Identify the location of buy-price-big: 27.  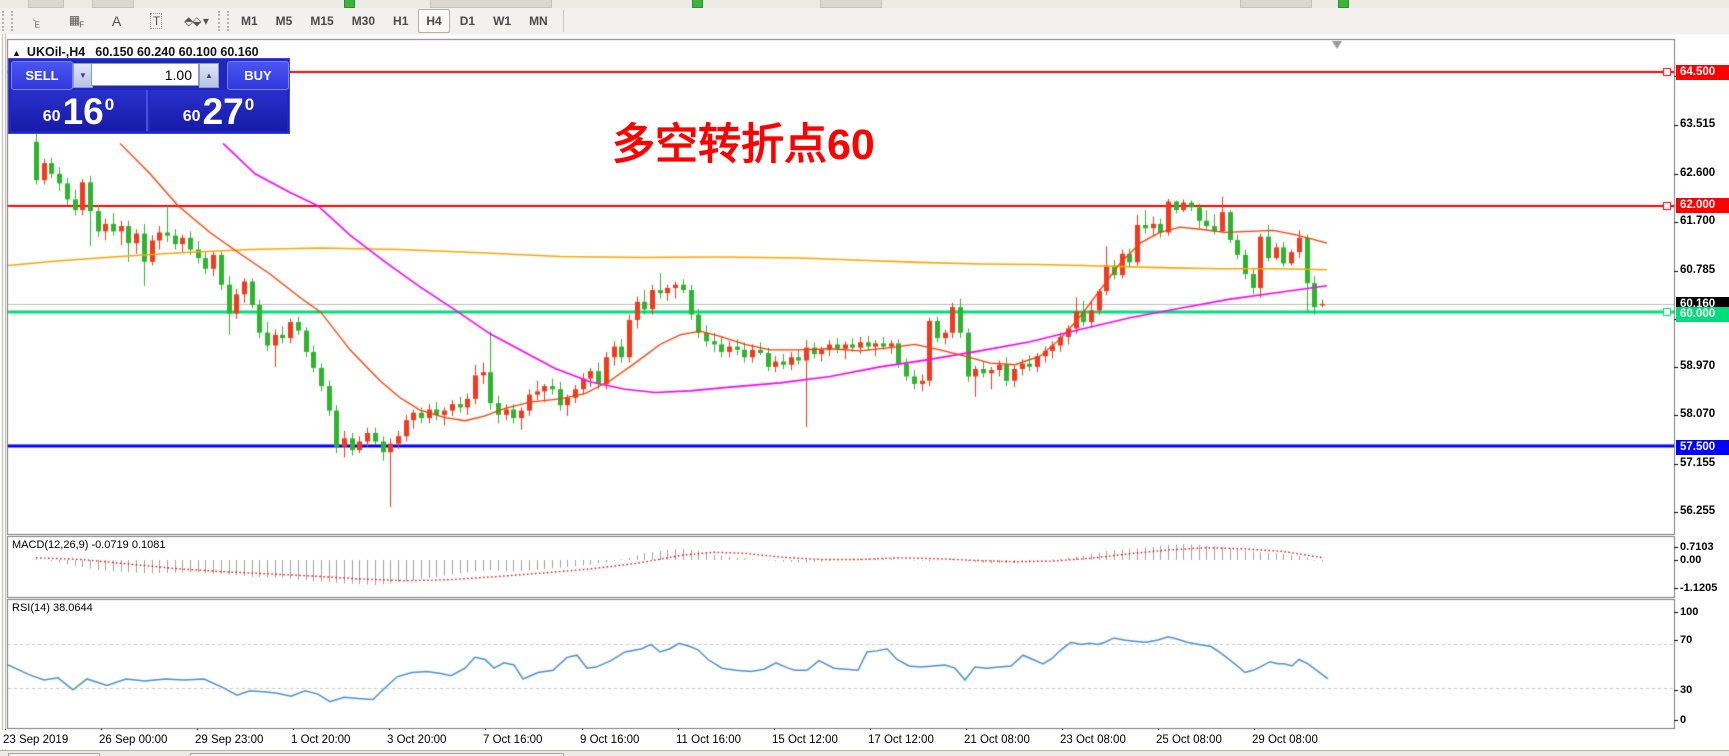
(223, 111).